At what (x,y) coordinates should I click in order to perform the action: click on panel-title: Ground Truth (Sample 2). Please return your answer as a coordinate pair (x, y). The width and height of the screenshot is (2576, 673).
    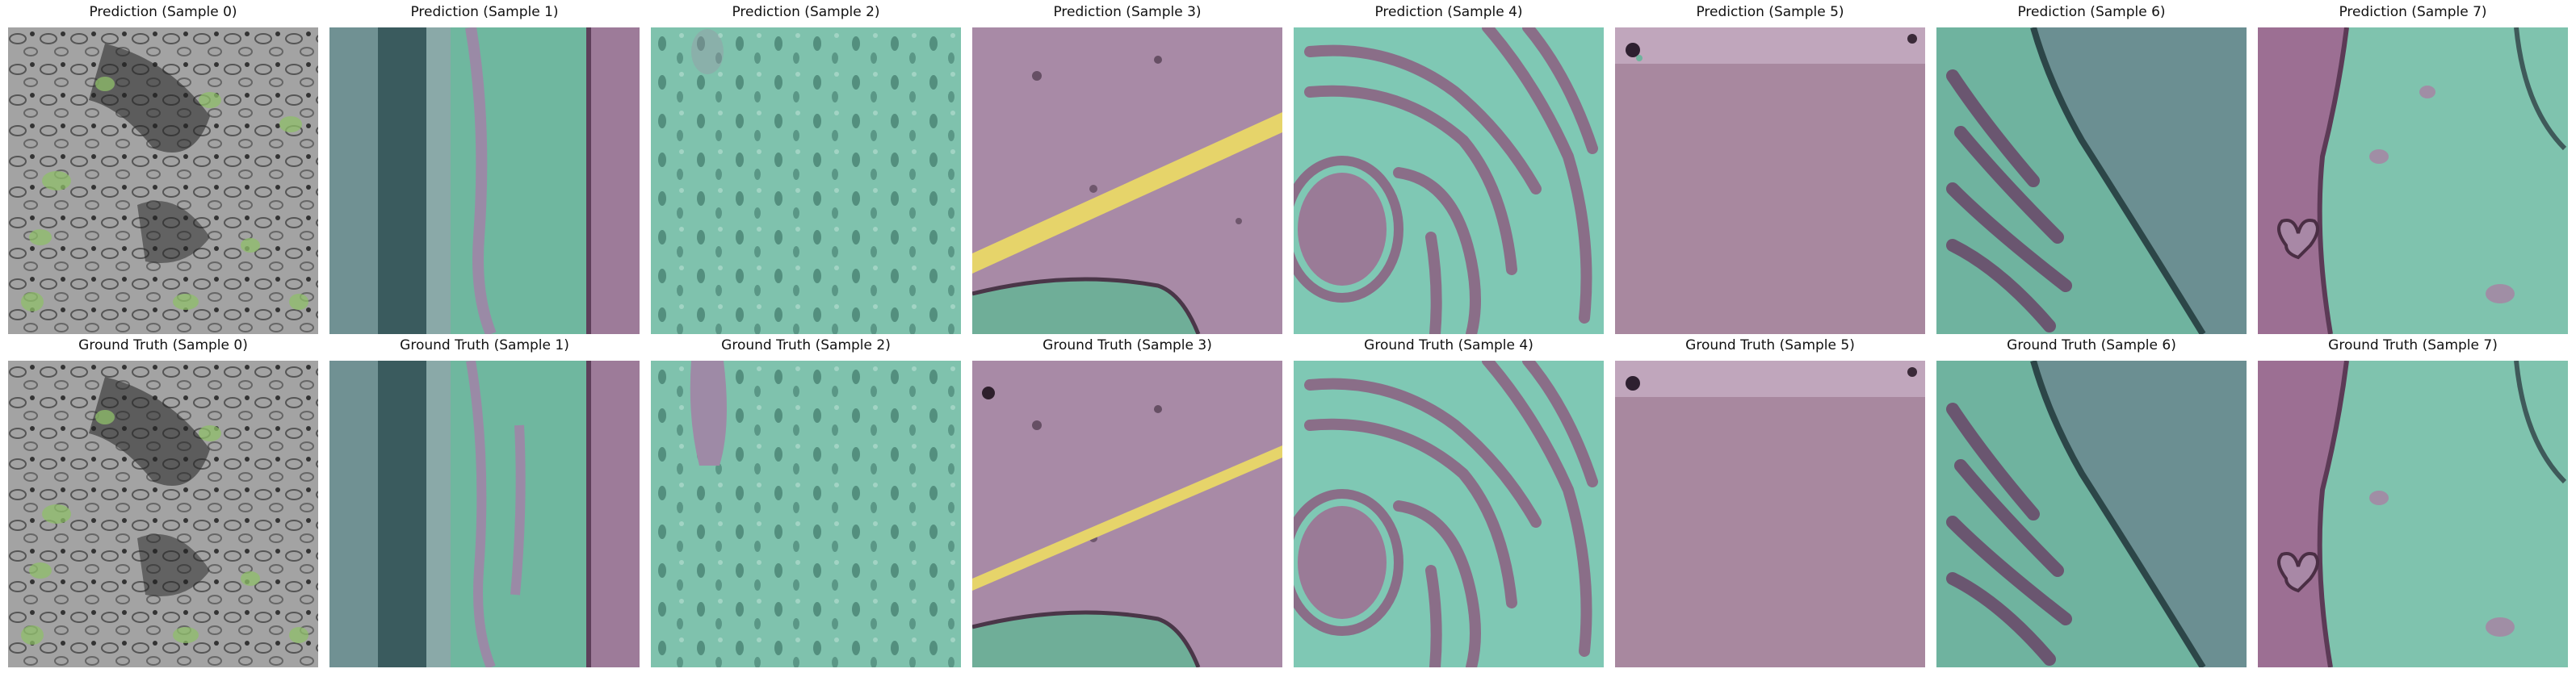
    Looking at the image, I should click on (806, 345).